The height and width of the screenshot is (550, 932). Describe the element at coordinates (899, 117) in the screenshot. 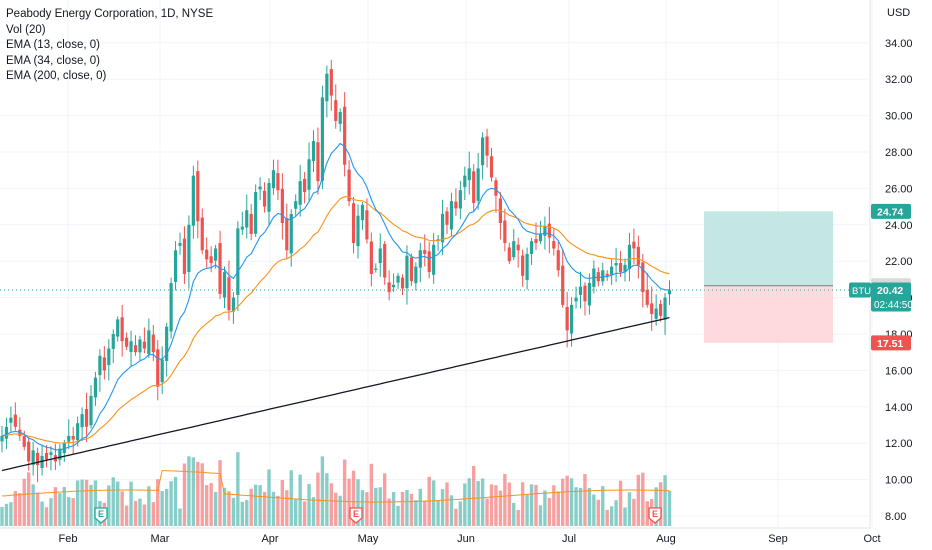

I see `y-tick-label: 30.00` at that location.